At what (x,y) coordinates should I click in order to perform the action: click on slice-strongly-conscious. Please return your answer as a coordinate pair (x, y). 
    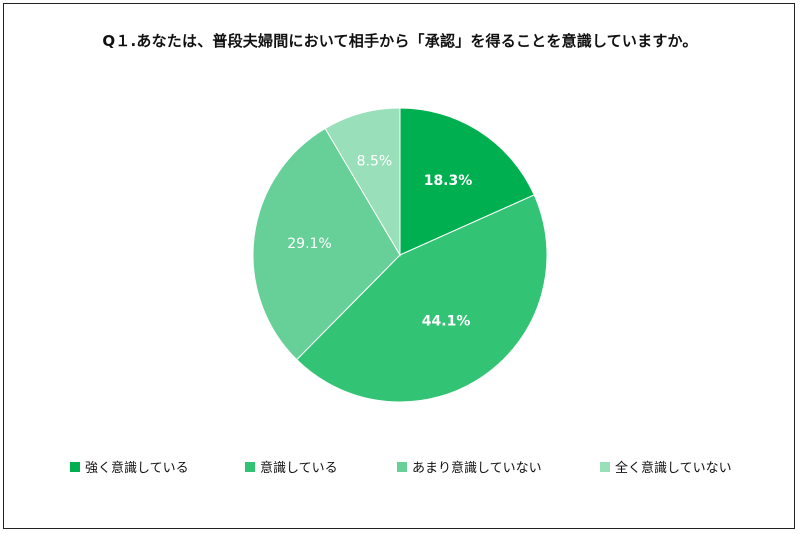
    Looking at the image, I should click on (467, 181).